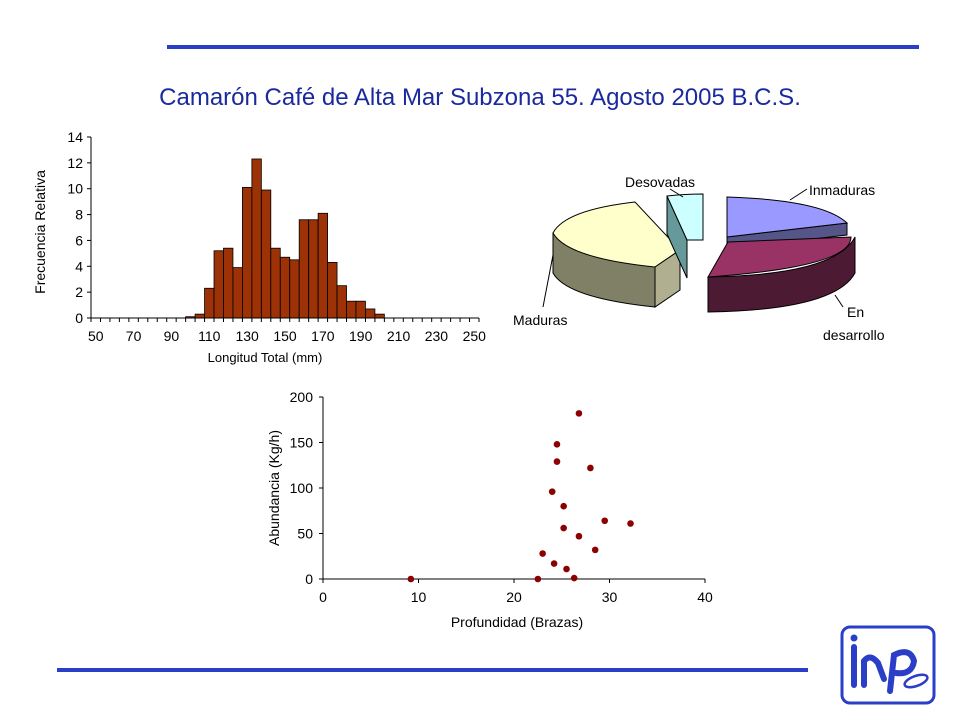 This screenshot has height=720, width=960. I want to click on scatter-y-tick-label: 200, so click(302, 397).